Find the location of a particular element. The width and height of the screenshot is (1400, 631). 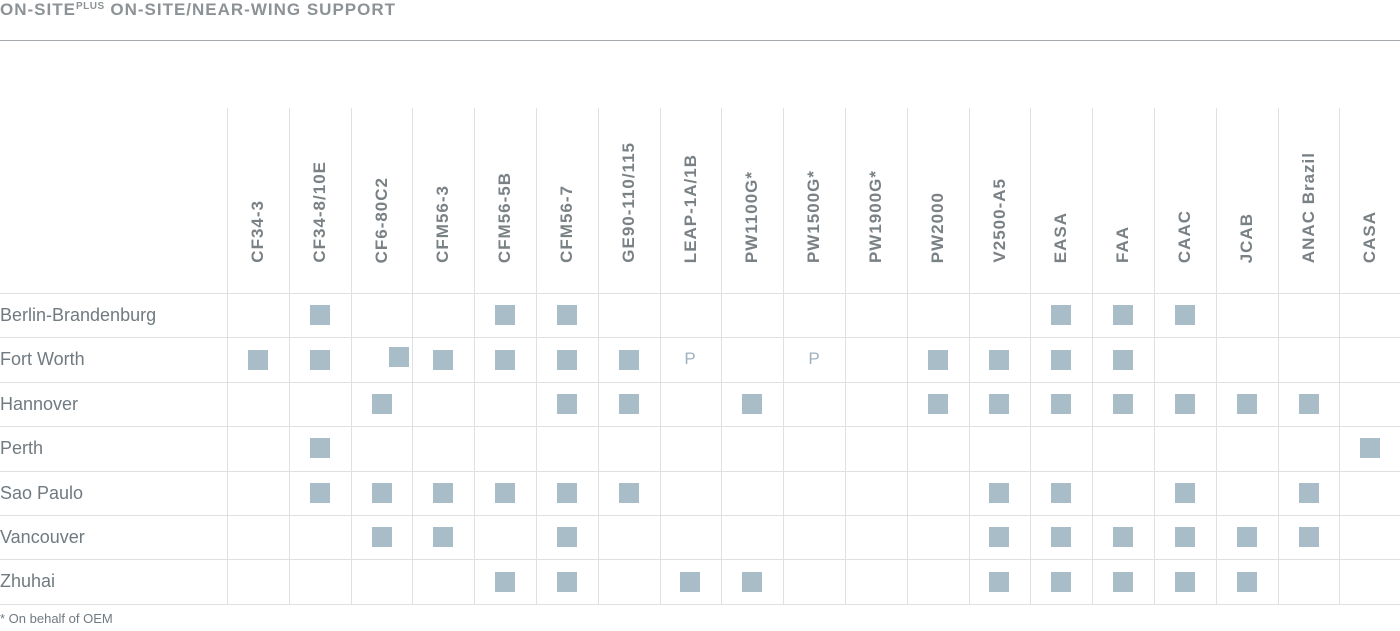

row-label-vancouver: Vancouver is located at coordinates (42, 537).